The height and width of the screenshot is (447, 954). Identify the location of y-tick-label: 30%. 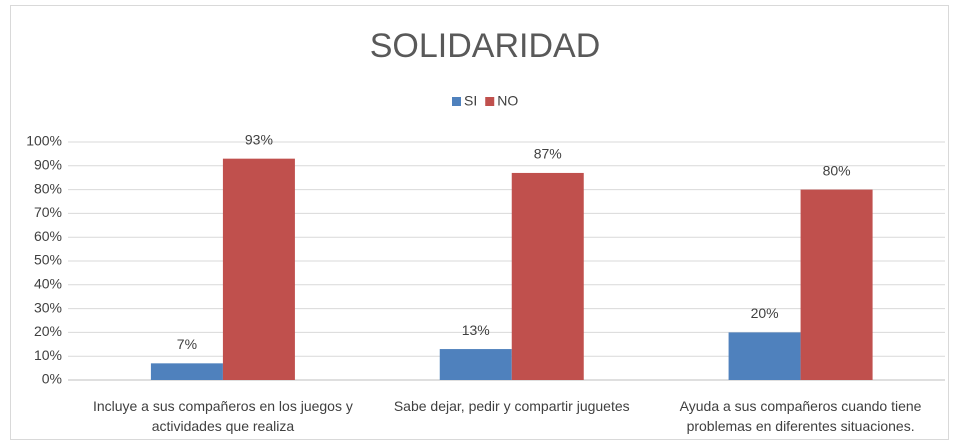
(48, 307).